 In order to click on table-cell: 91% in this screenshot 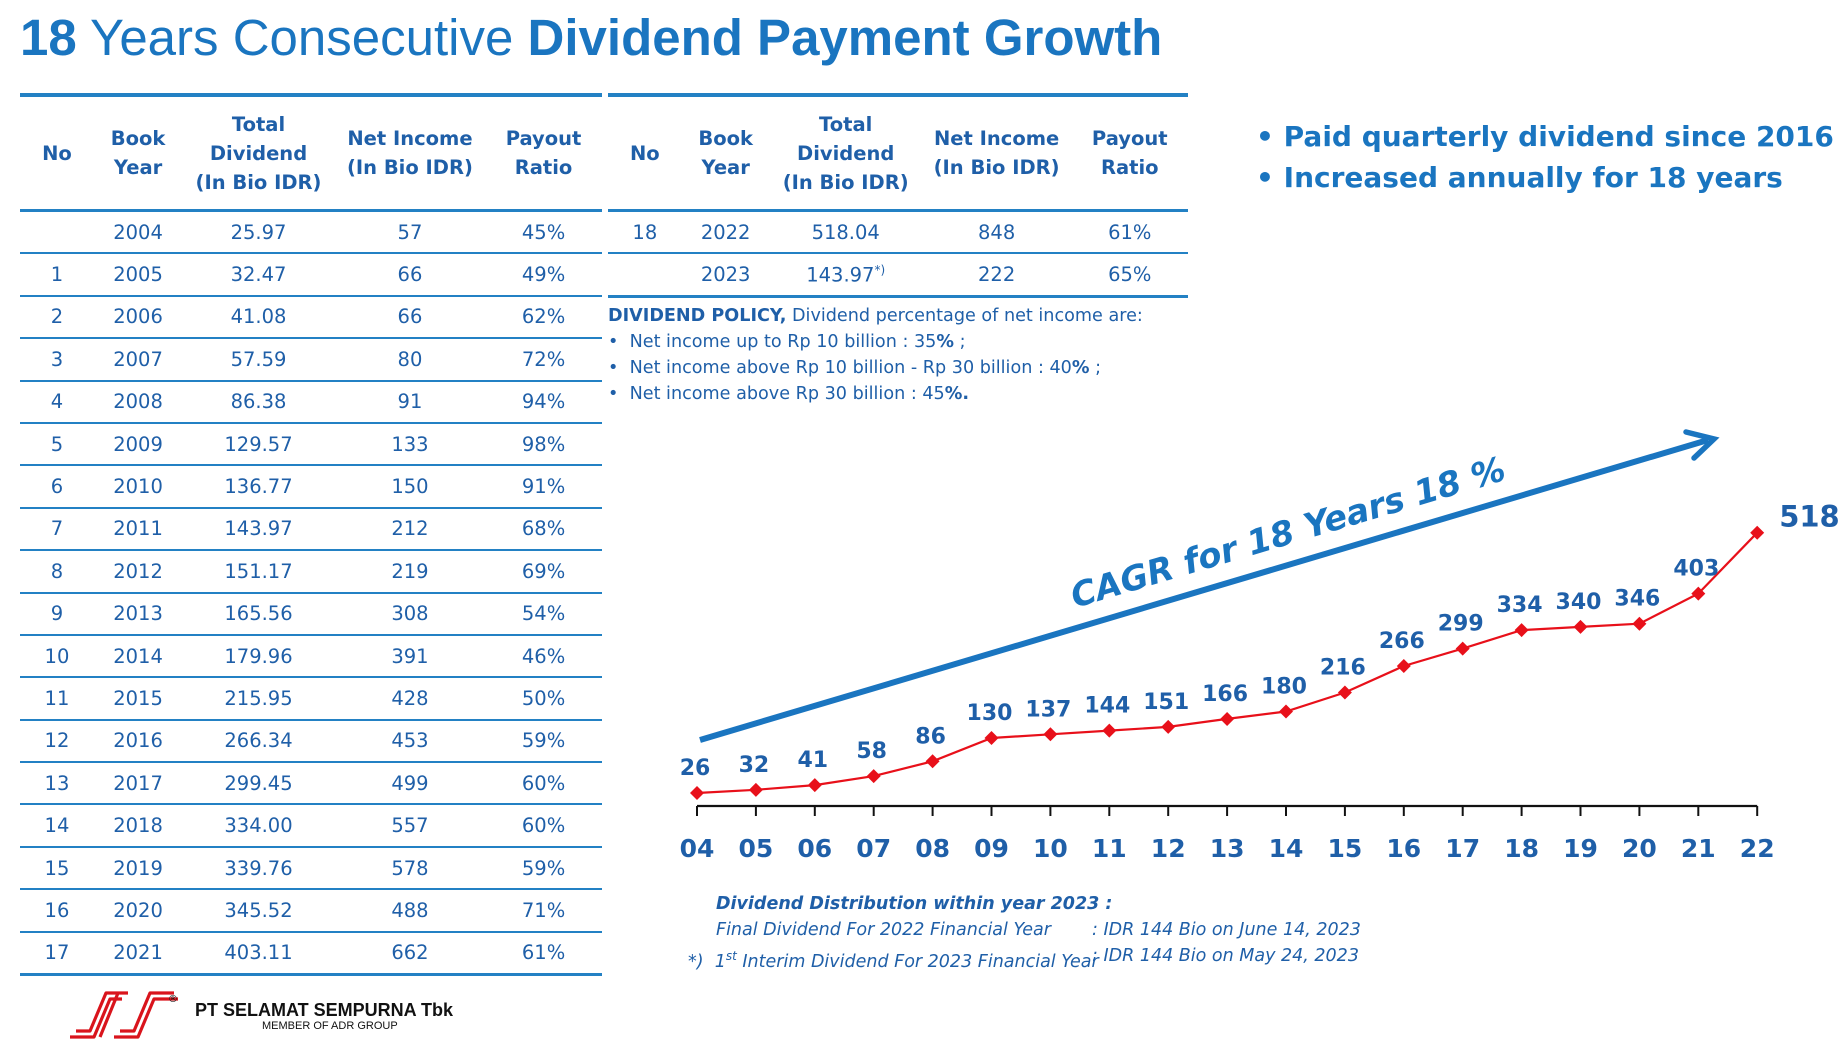, I will do `click(543, 487)`.